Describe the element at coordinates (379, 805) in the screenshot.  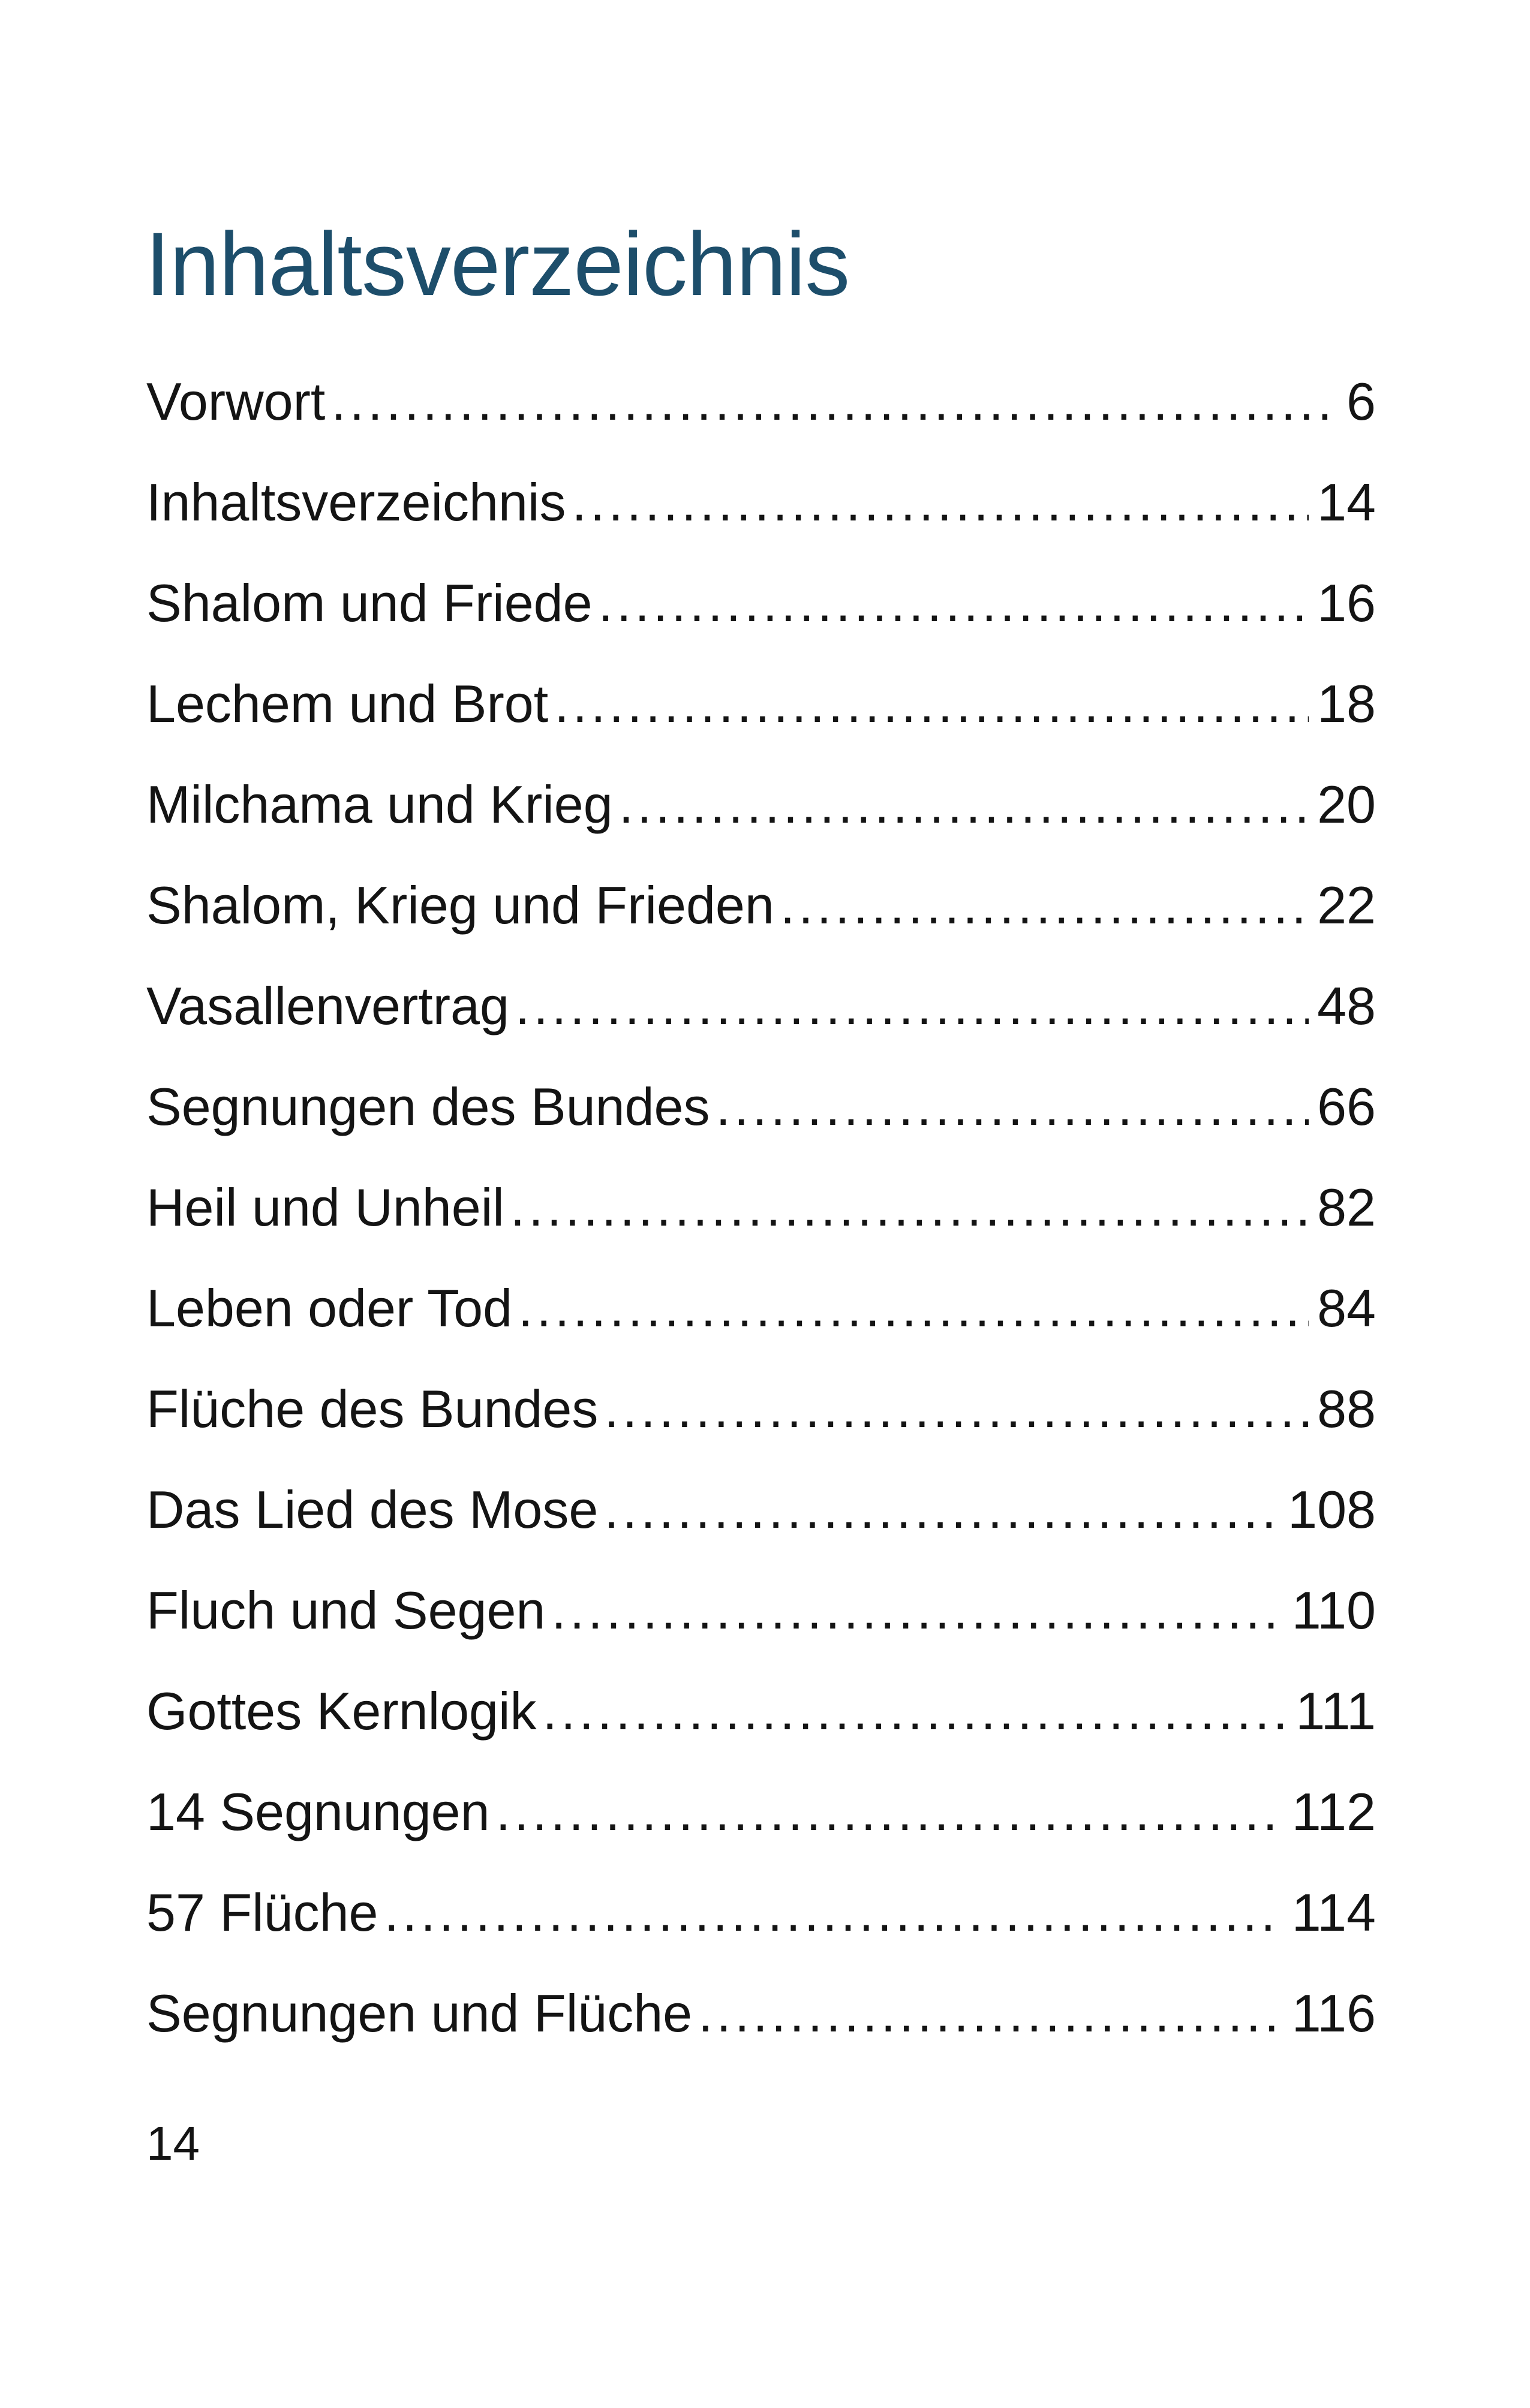
I see `toc-entry-label: Milchama und Krieg` at that location.